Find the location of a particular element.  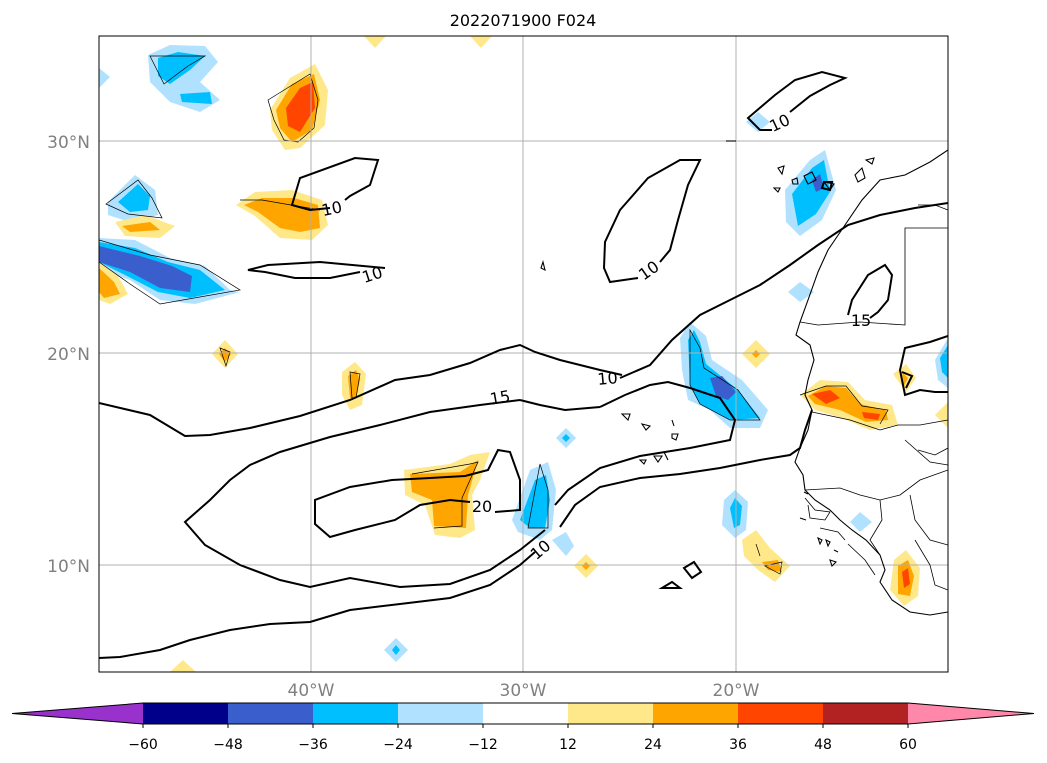

orange-patch-west-edge-core is located at coordinates (109, 283).